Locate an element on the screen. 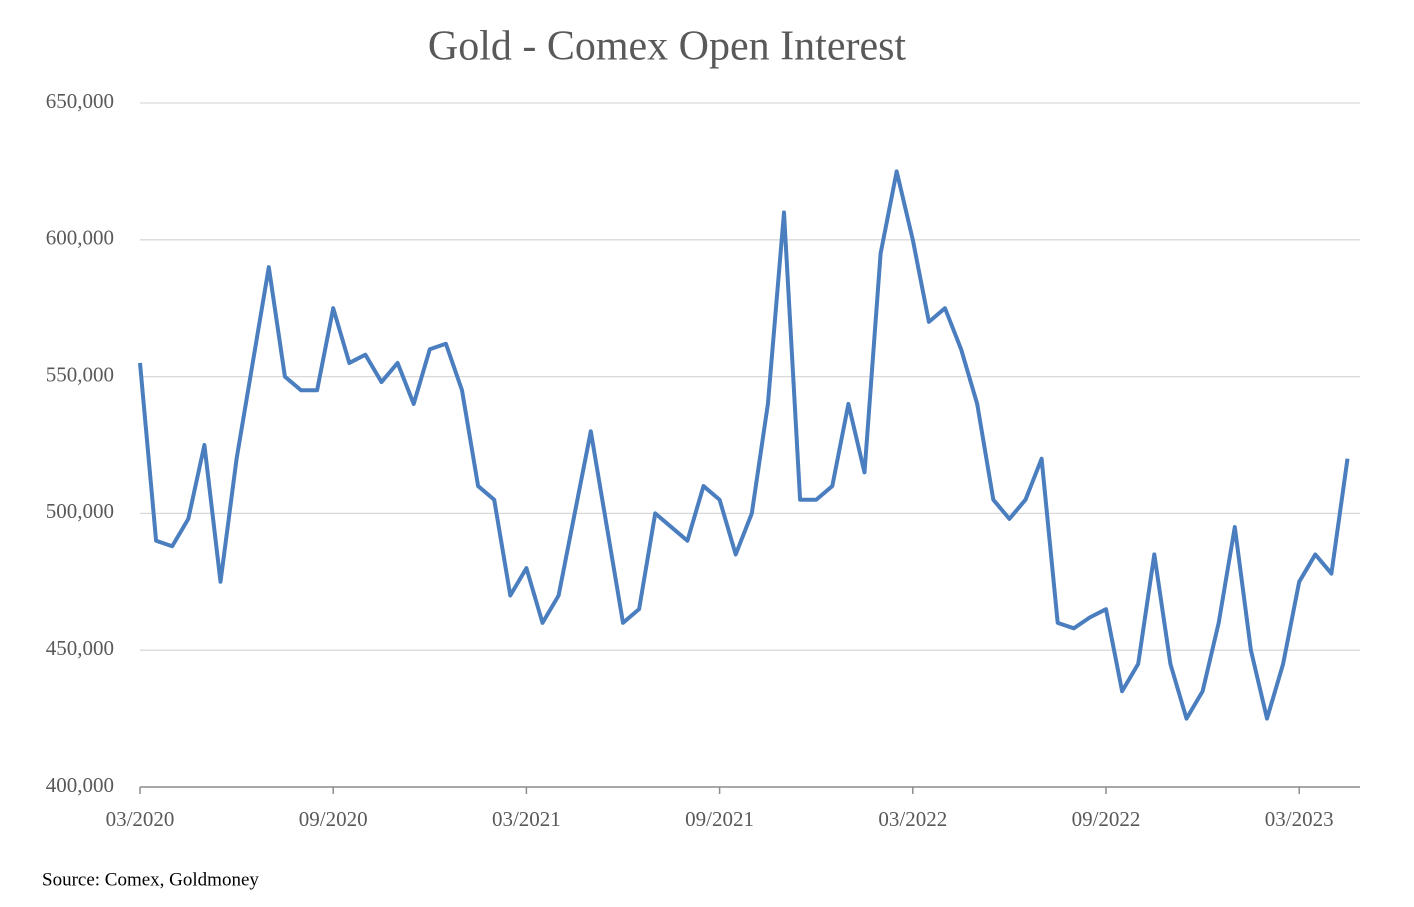 This screenshot has height=907, width=1414. x-tick-label: 09/2020 is located at coordinates (333, 819).